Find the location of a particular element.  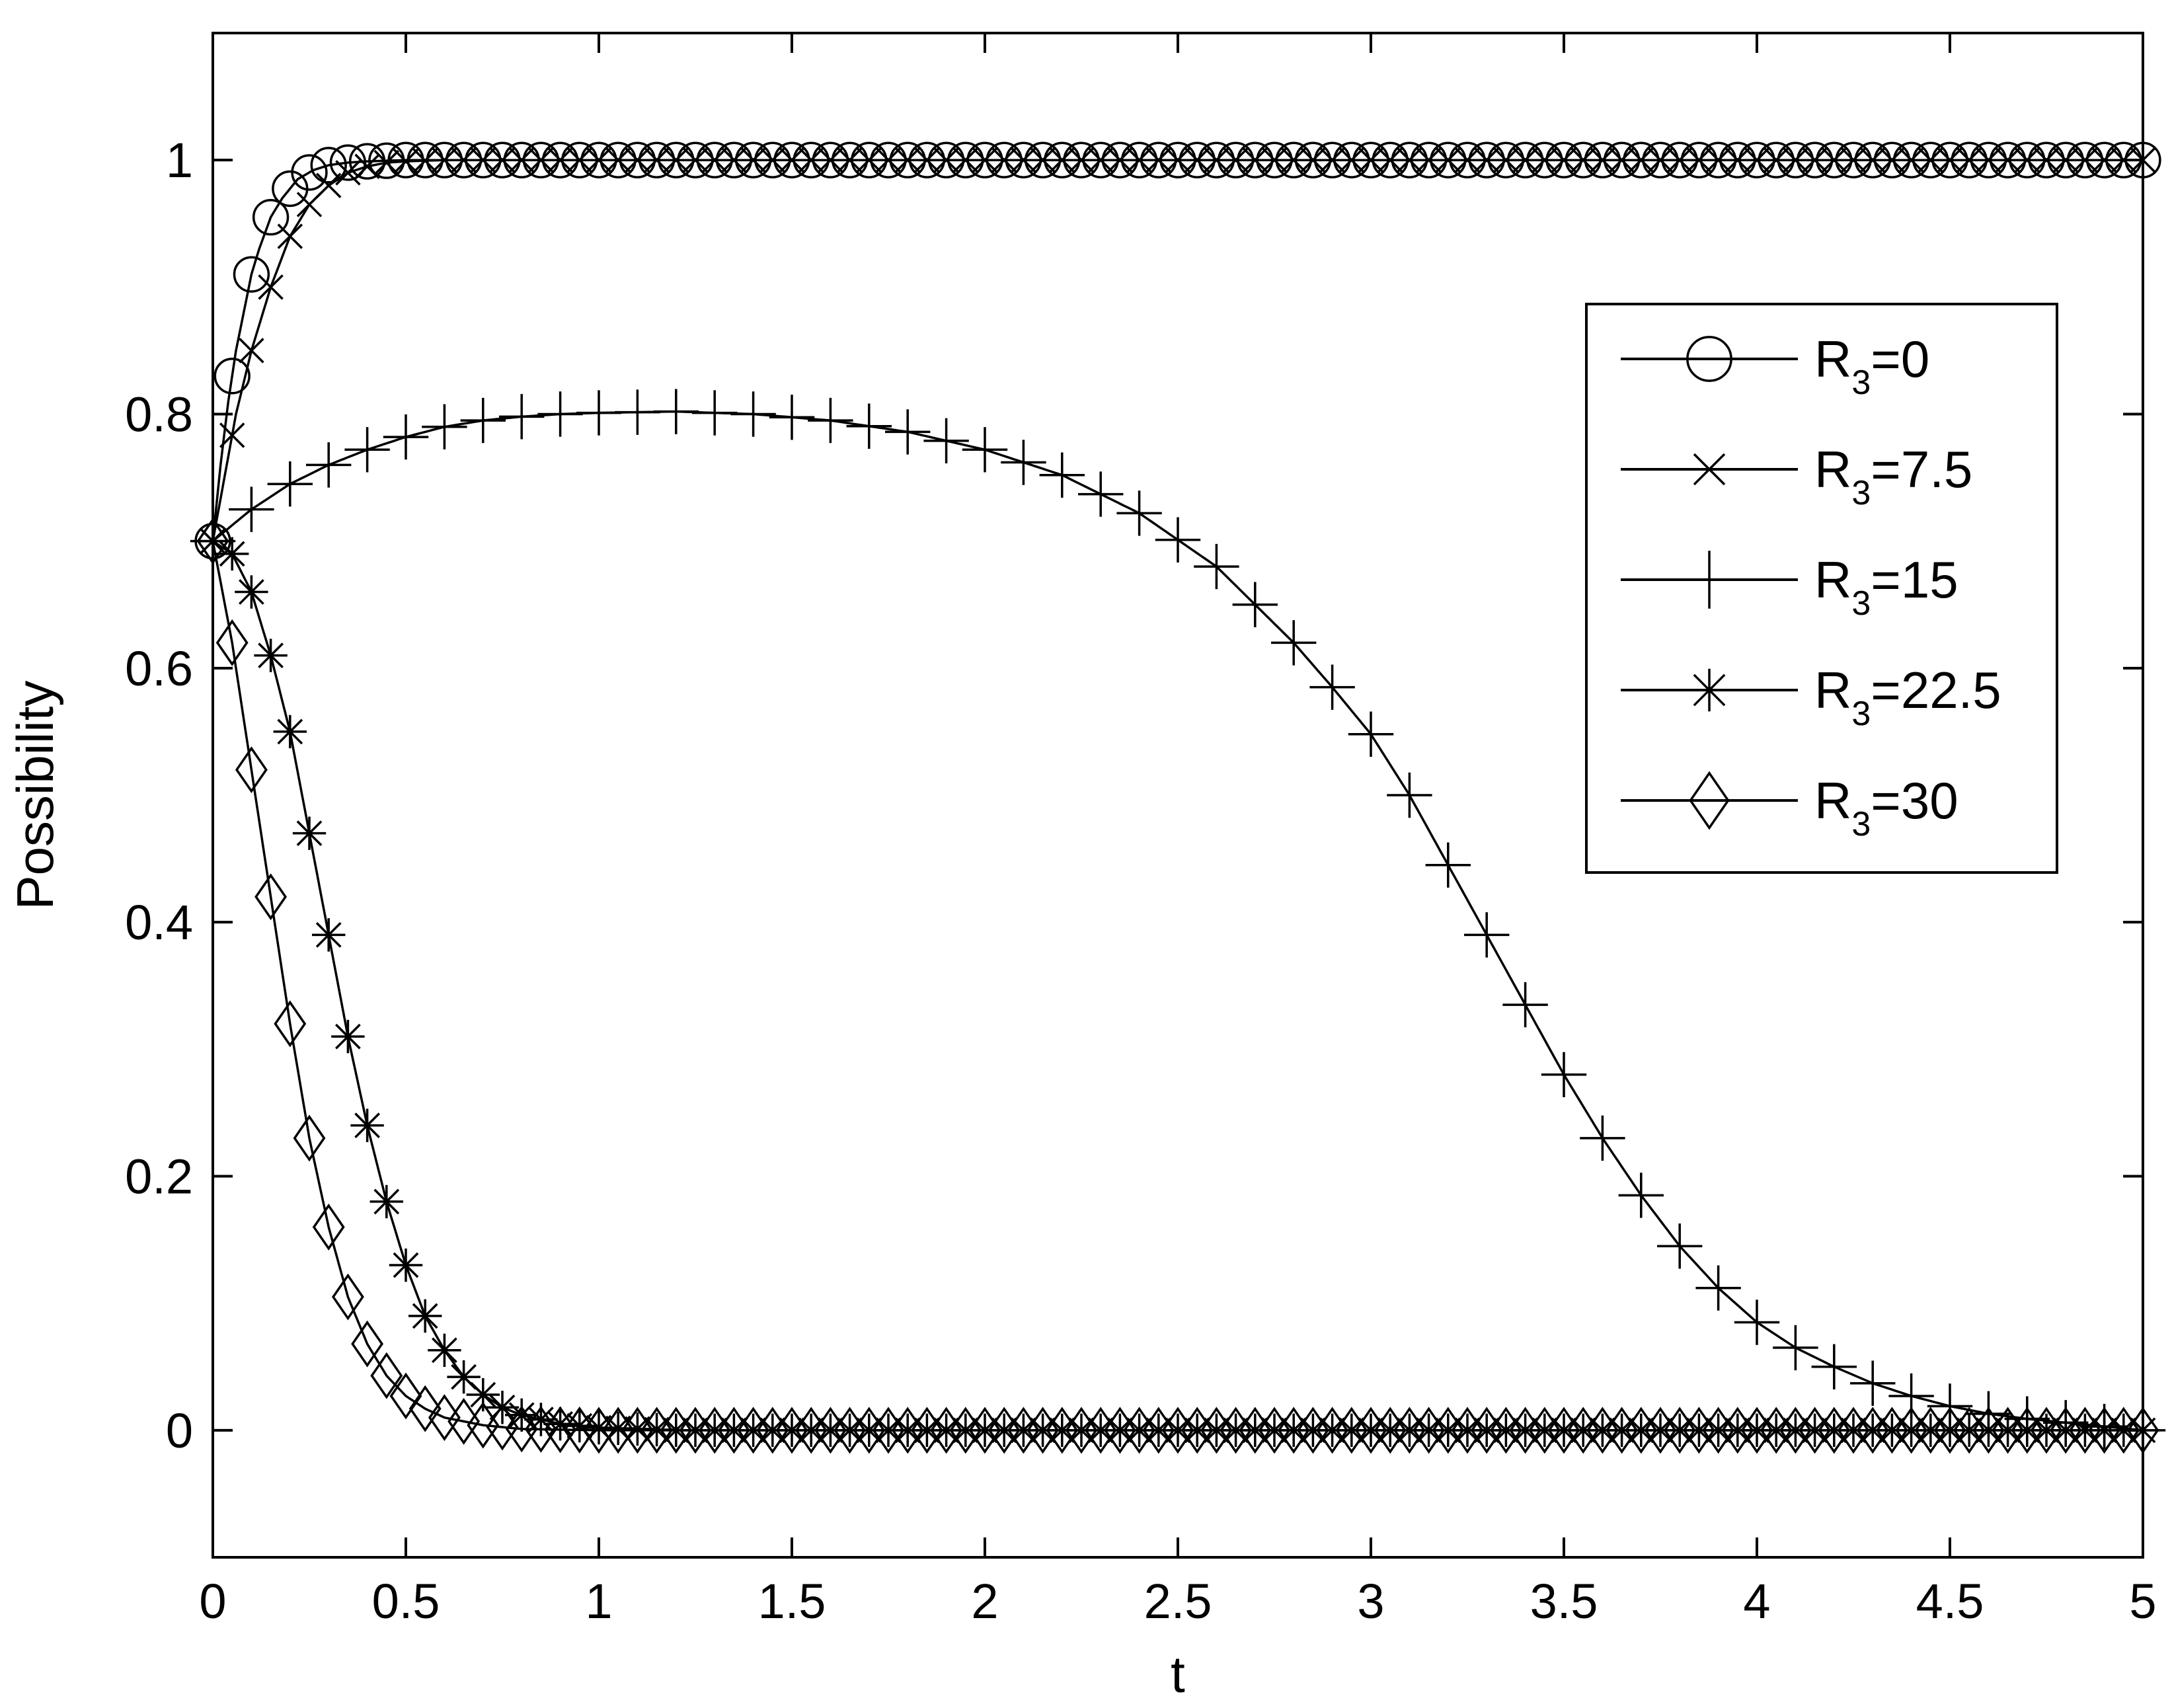

y-tick-label: 0 is located at coordinates (180, 1430).